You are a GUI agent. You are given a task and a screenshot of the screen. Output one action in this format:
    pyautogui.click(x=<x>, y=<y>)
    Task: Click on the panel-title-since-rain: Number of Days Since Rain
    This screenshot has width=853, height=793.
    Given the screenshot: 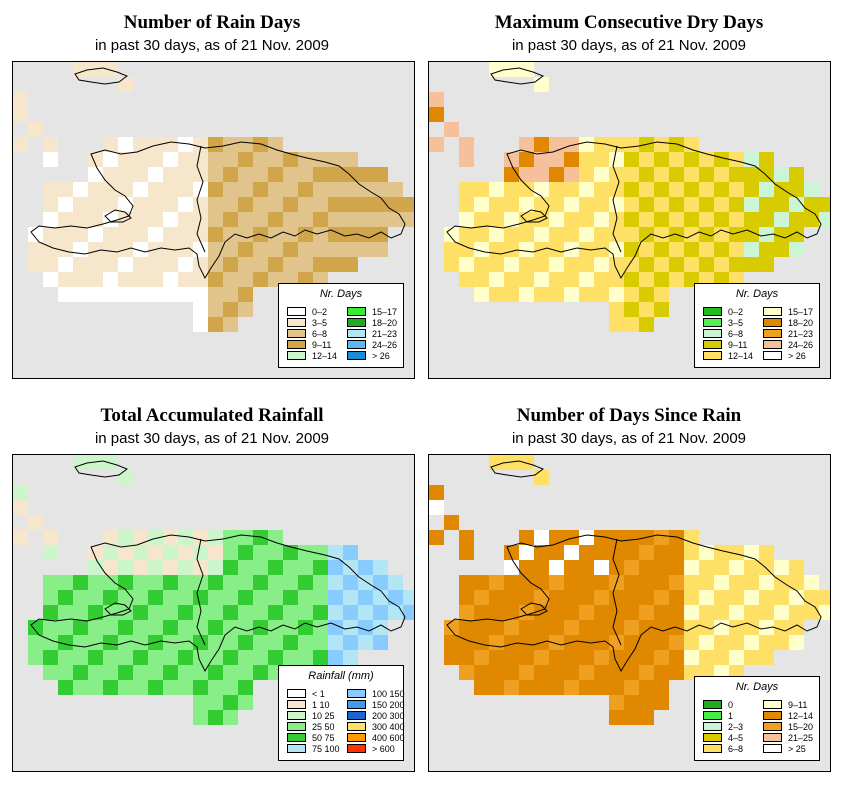 What is the action you would take?
    pyautogui.click(x=629, y=415)
    